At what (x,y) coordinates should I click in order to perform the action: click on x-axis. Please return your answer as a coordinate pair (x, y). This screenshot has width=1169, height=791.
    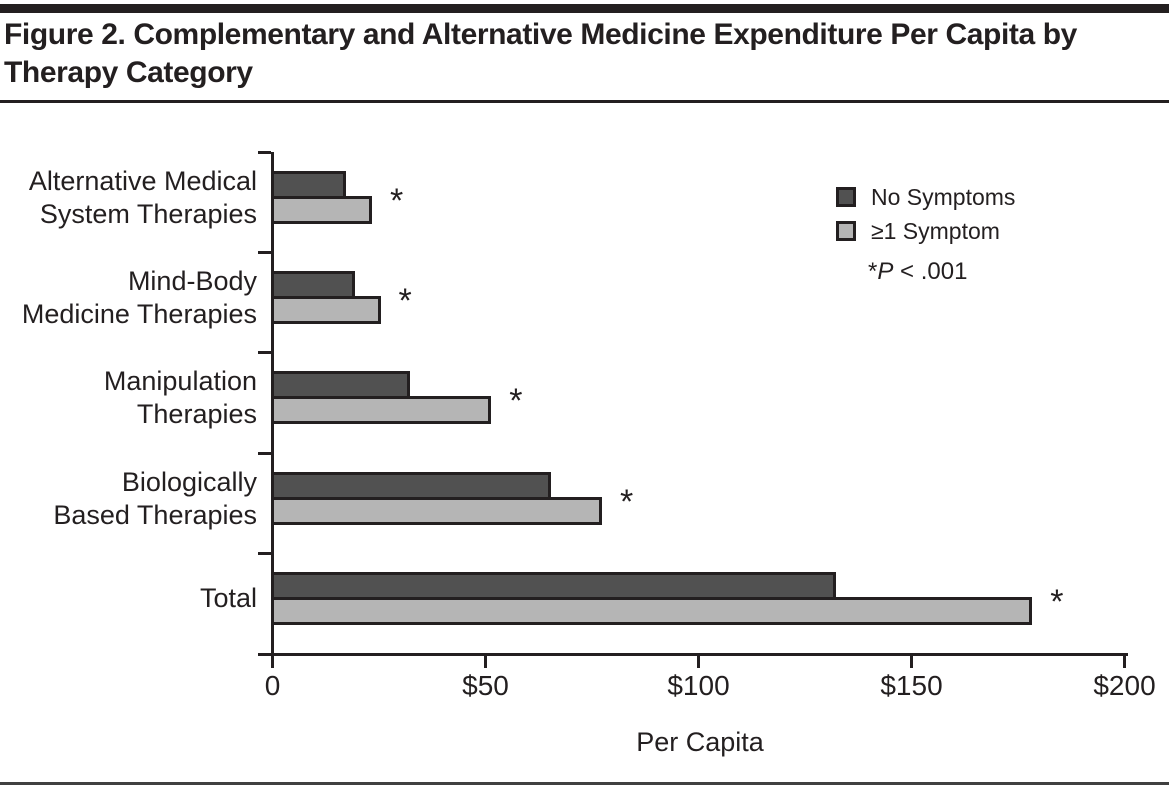
    Looking at the image, I should click on (693, 654).